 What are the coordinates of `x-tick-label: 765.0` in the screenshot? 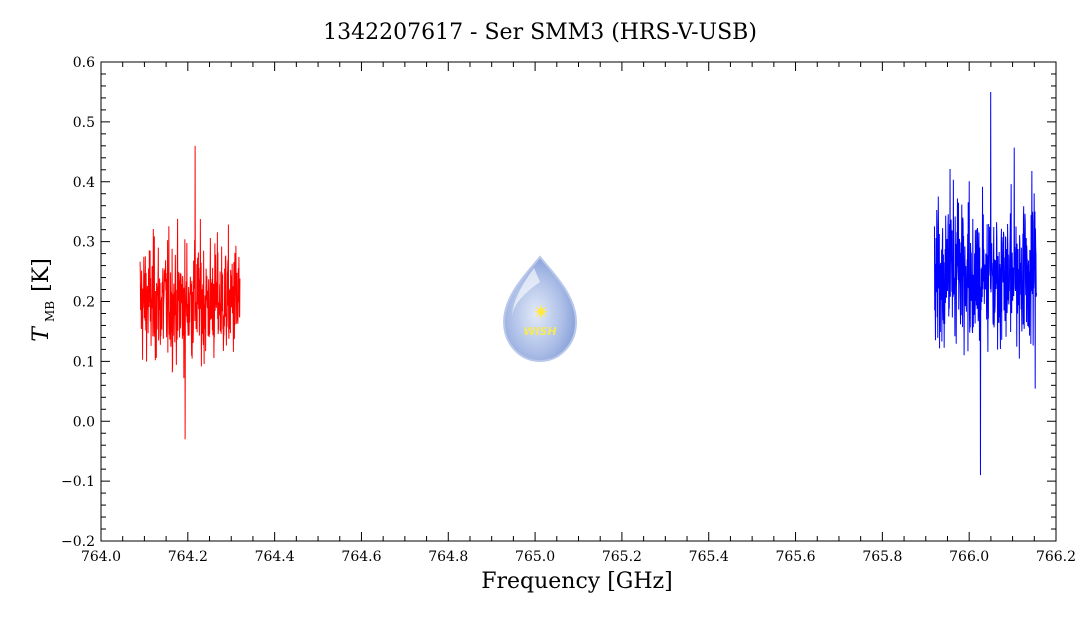 It's located at (535, 557).